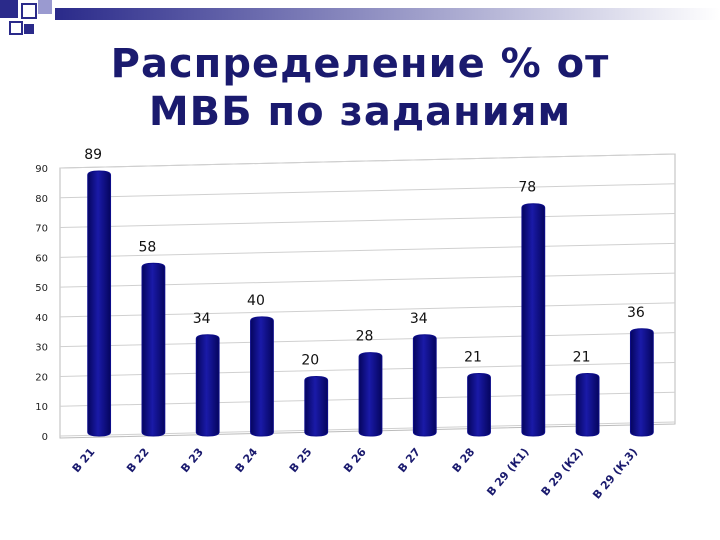 This screenshot has height=540, width=720. What do you see at coordinates (310, 360) in the screenshot?
I see `value-label: 20` at bounding box center [310, 360].